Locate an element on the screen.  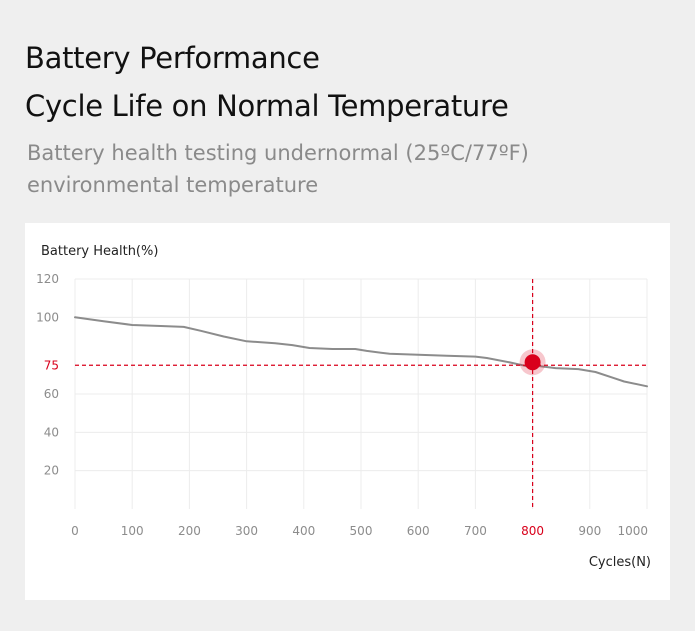
highlight-y-label: 75 is located at coordinates (51, 365).